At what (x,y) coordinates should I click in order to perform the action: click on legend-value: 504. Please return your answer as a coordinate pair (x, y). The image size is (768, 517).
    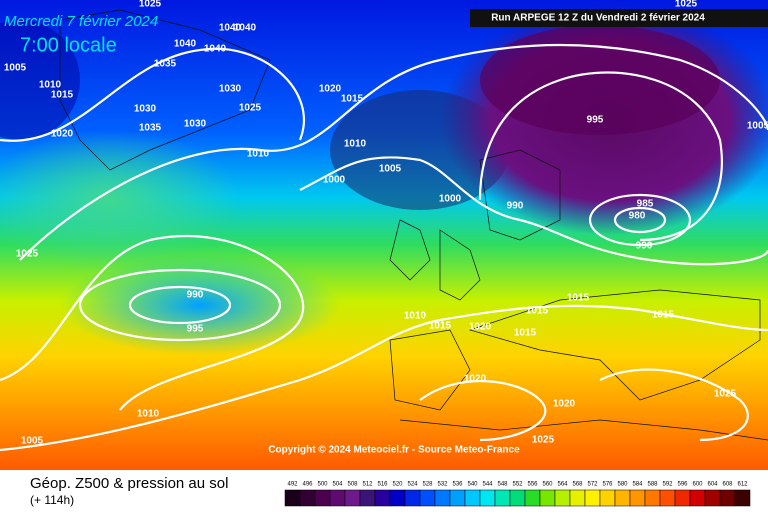
    Looking at the image, I should click on (337, 485).